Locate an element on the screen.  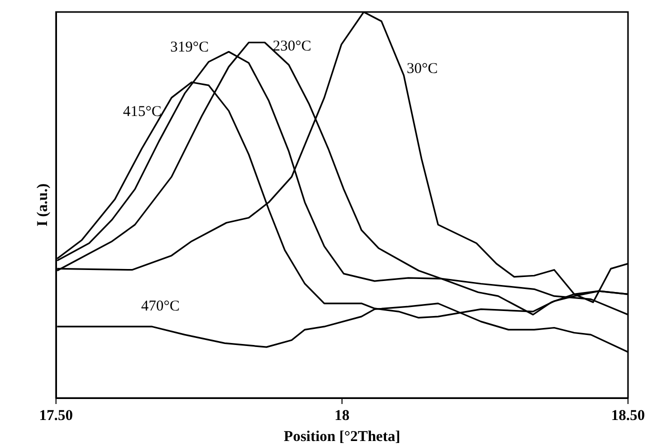
x-axis-title: Position [°2Theta] is located at coordinates (342, 436).